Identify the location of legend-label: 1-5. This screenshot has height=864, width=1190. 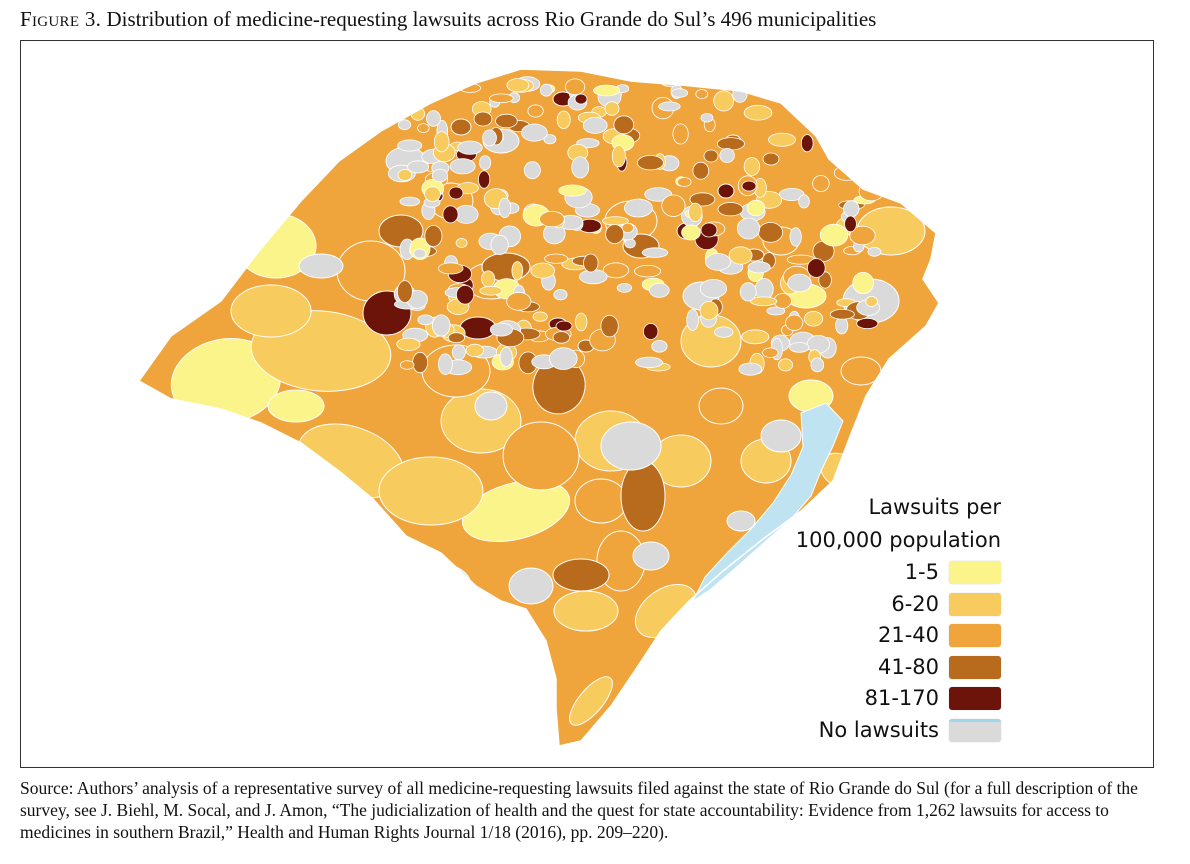
(921, 572).